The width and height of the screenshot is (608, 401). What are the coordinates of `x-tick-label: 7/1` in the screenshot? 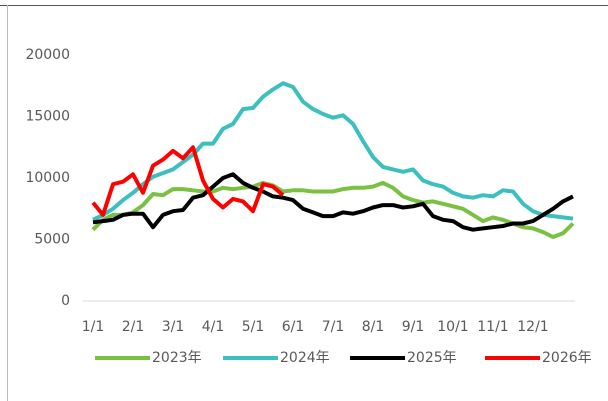 It's located at (333, 327).